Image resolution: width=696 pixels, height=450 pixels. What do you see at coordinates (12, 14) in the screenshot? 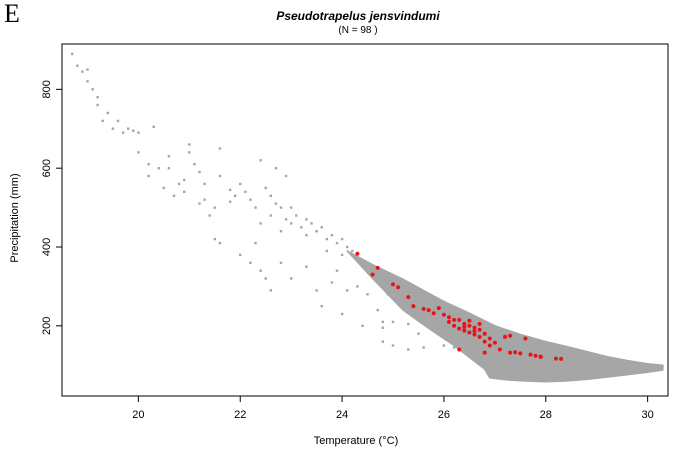
I see `panel-letter: E` at bounding box center [12, 14].